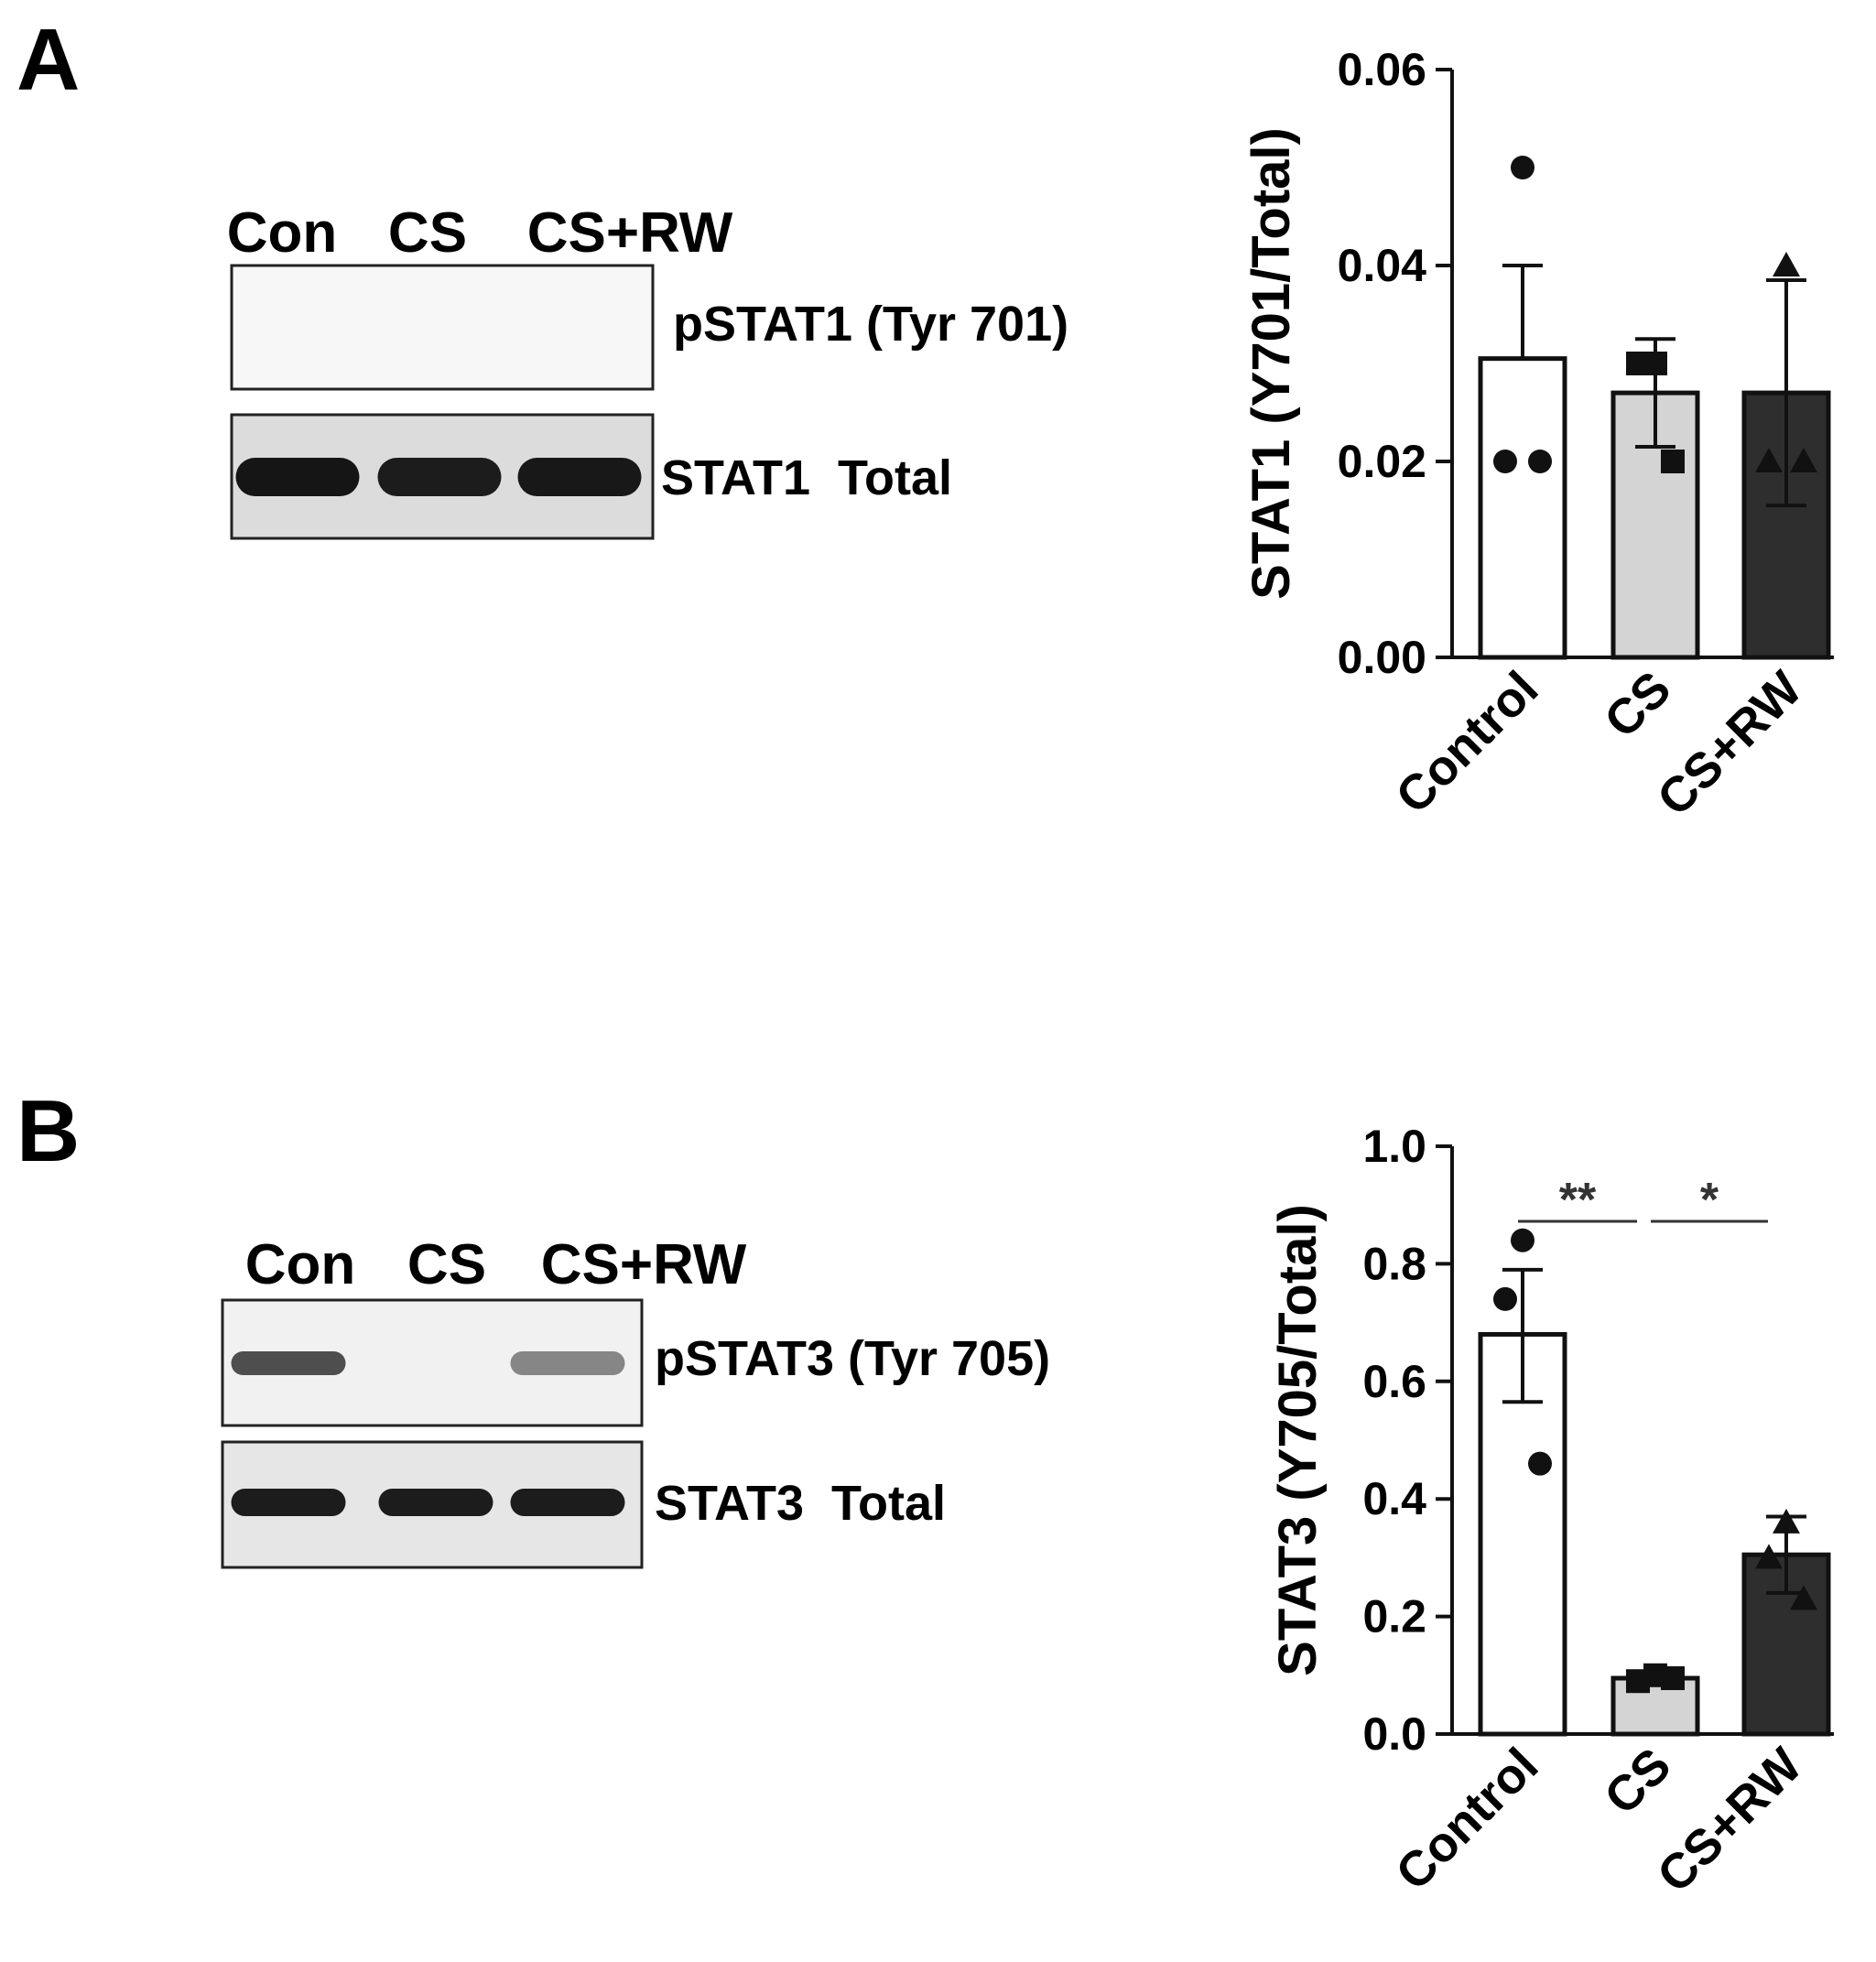 The image size is (1876, 1962). What do you see at coordinates (1382, 461) in the screenshot?
I see `y-tick-label: 0.02` at bounding box center [1382, 461].